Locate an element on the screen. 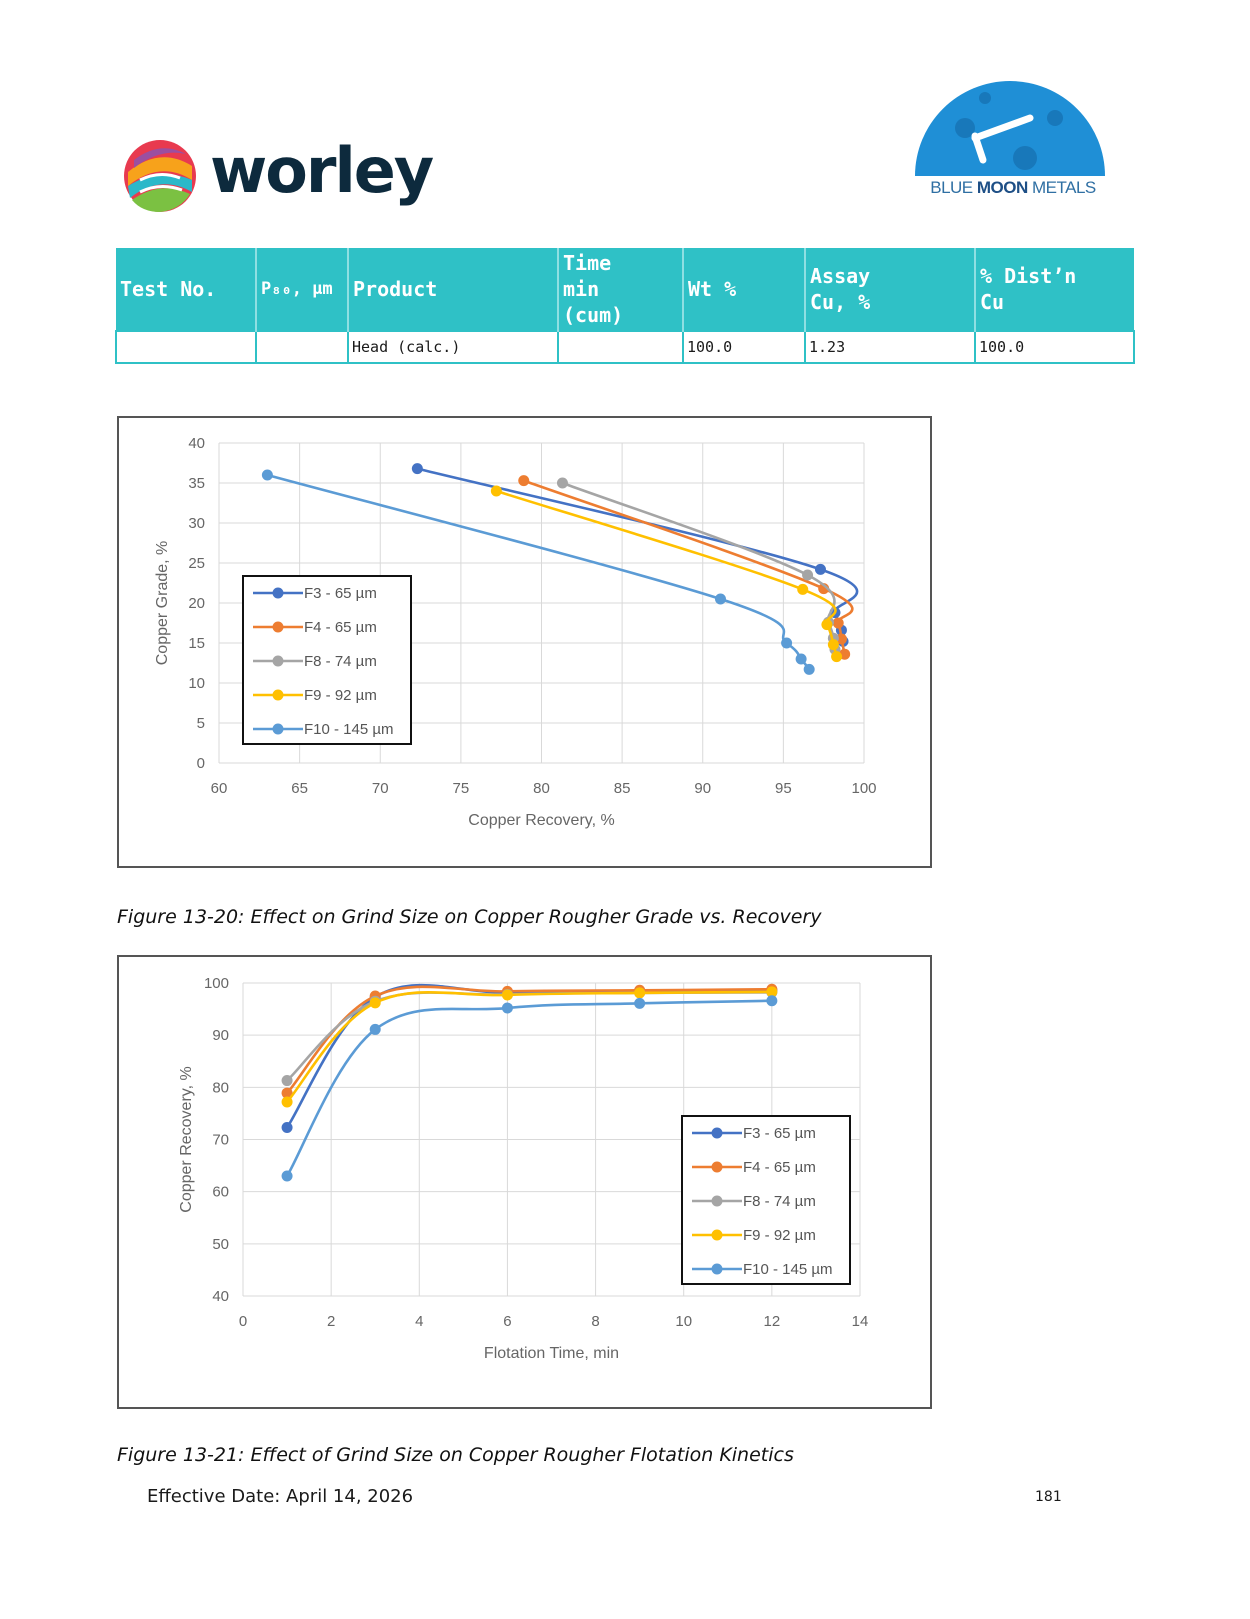  blue-moon-metals-wordmark: BLUE MOON METALS is located at coordinates (1013, 187).